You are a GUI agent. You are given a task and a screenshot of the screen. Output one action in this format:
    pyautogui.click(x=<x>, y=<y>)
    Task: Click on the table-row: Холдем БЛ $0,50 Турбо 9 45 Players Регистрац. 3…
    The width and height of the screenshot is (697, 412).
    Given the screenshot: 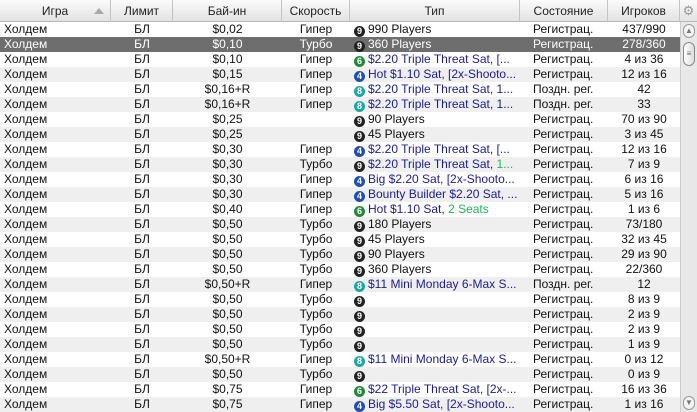 What is the action you would take?
    pyautogui.click(x=340, y=239)
    